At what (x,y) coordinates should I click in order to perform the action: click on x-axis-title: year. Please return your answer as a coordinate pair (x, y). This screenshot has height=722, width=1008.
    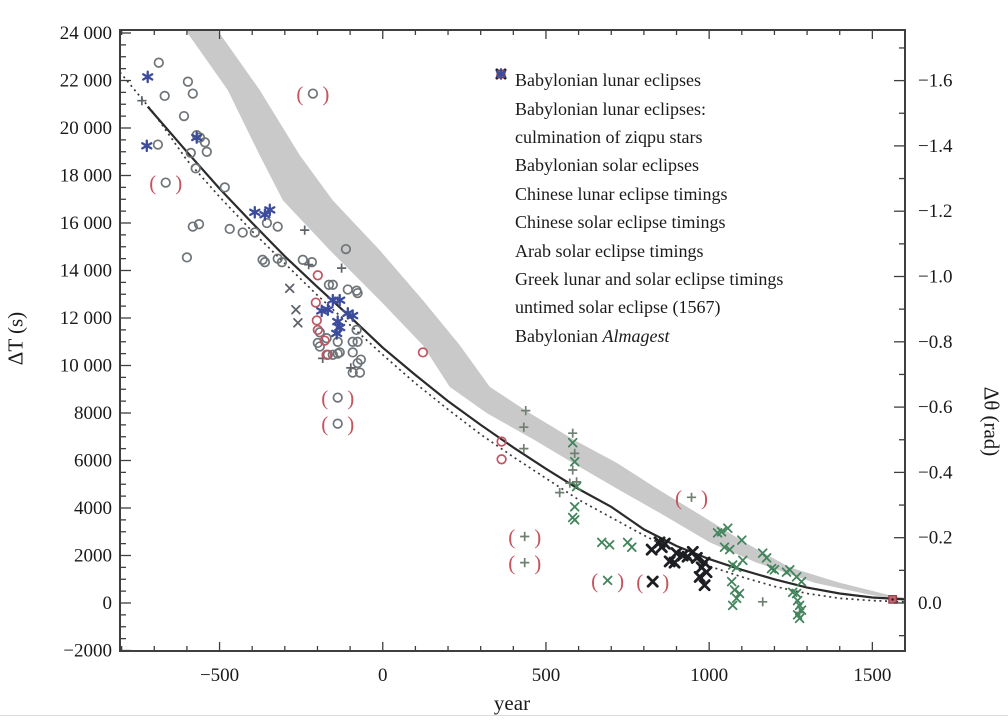
    Looking at the image, I should click on (512, 703).